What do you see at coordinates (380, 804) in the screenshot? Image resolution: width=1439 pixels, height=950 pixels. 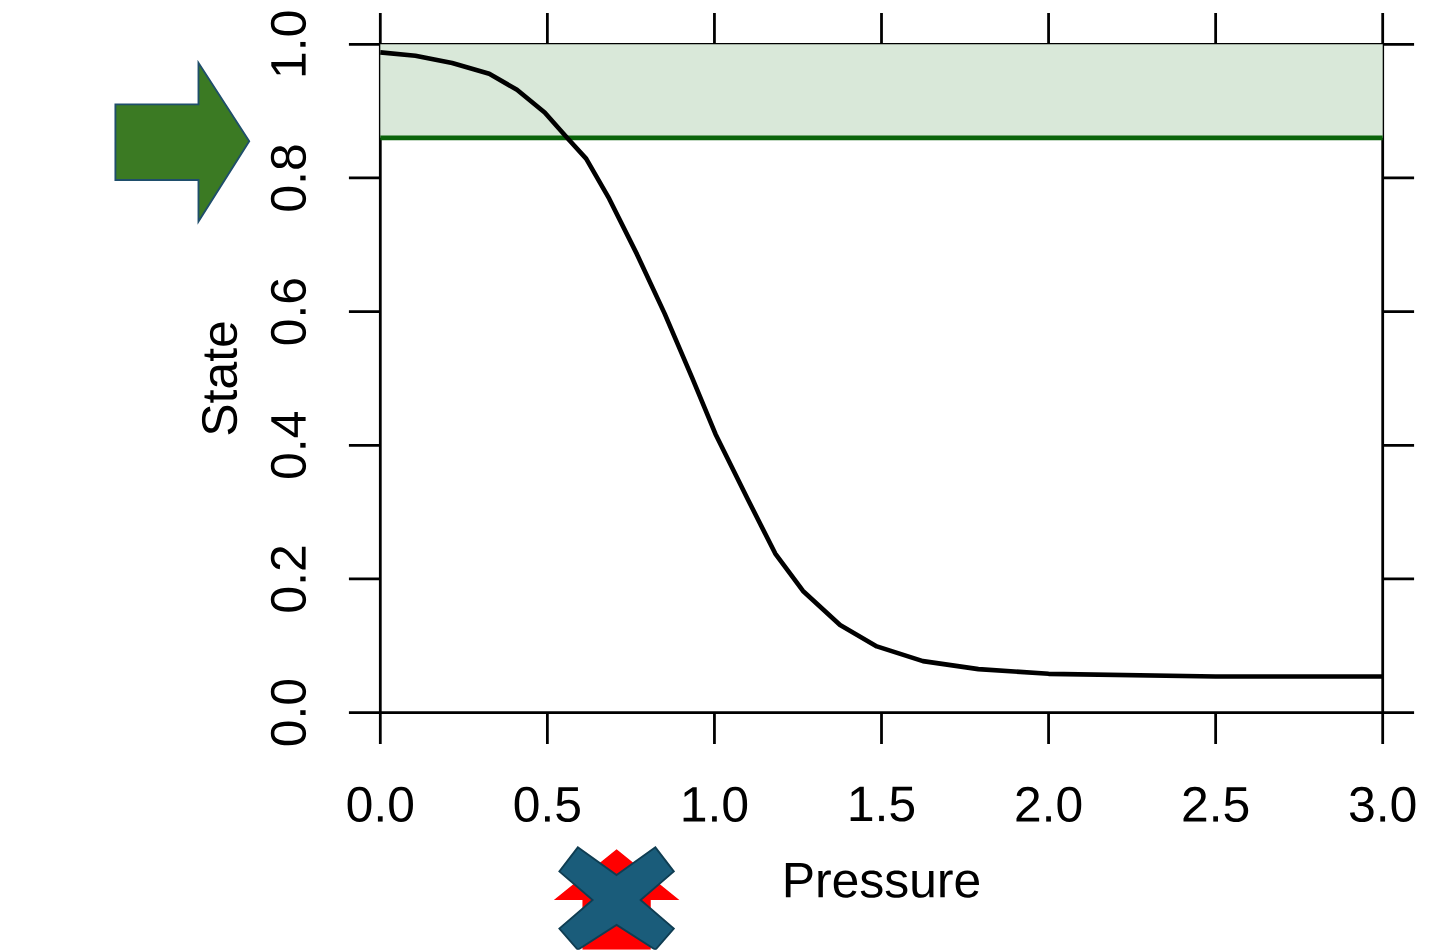 I see `x-tick-label: 0.0` at bounding box center [380, 804].